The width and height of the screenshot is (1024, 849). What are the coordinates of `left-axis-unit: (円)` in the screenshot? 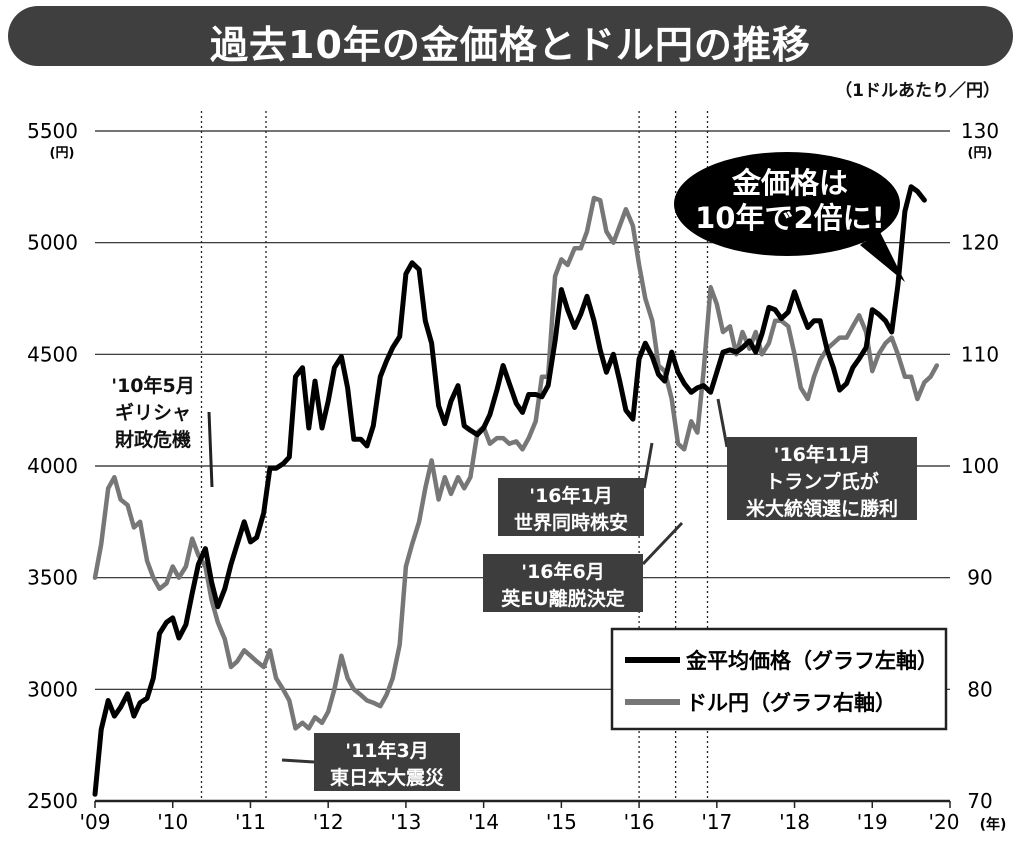 It's located at (62, 153).